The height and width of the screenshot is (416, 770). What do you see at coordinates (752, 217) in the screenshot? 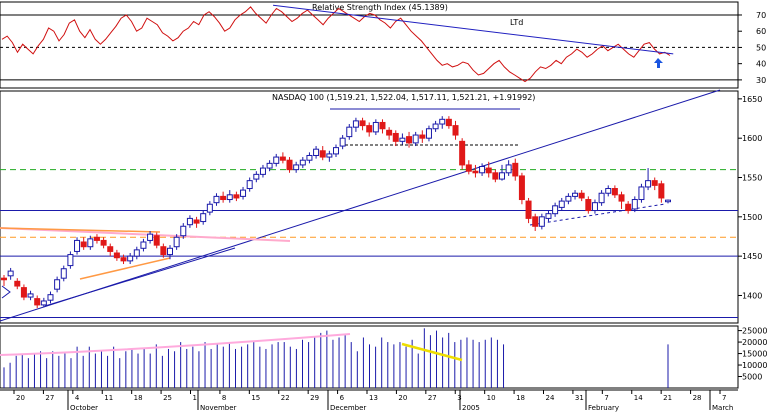
I see `price-tick-label-1500: 1500` at bounding box center [752, 217].